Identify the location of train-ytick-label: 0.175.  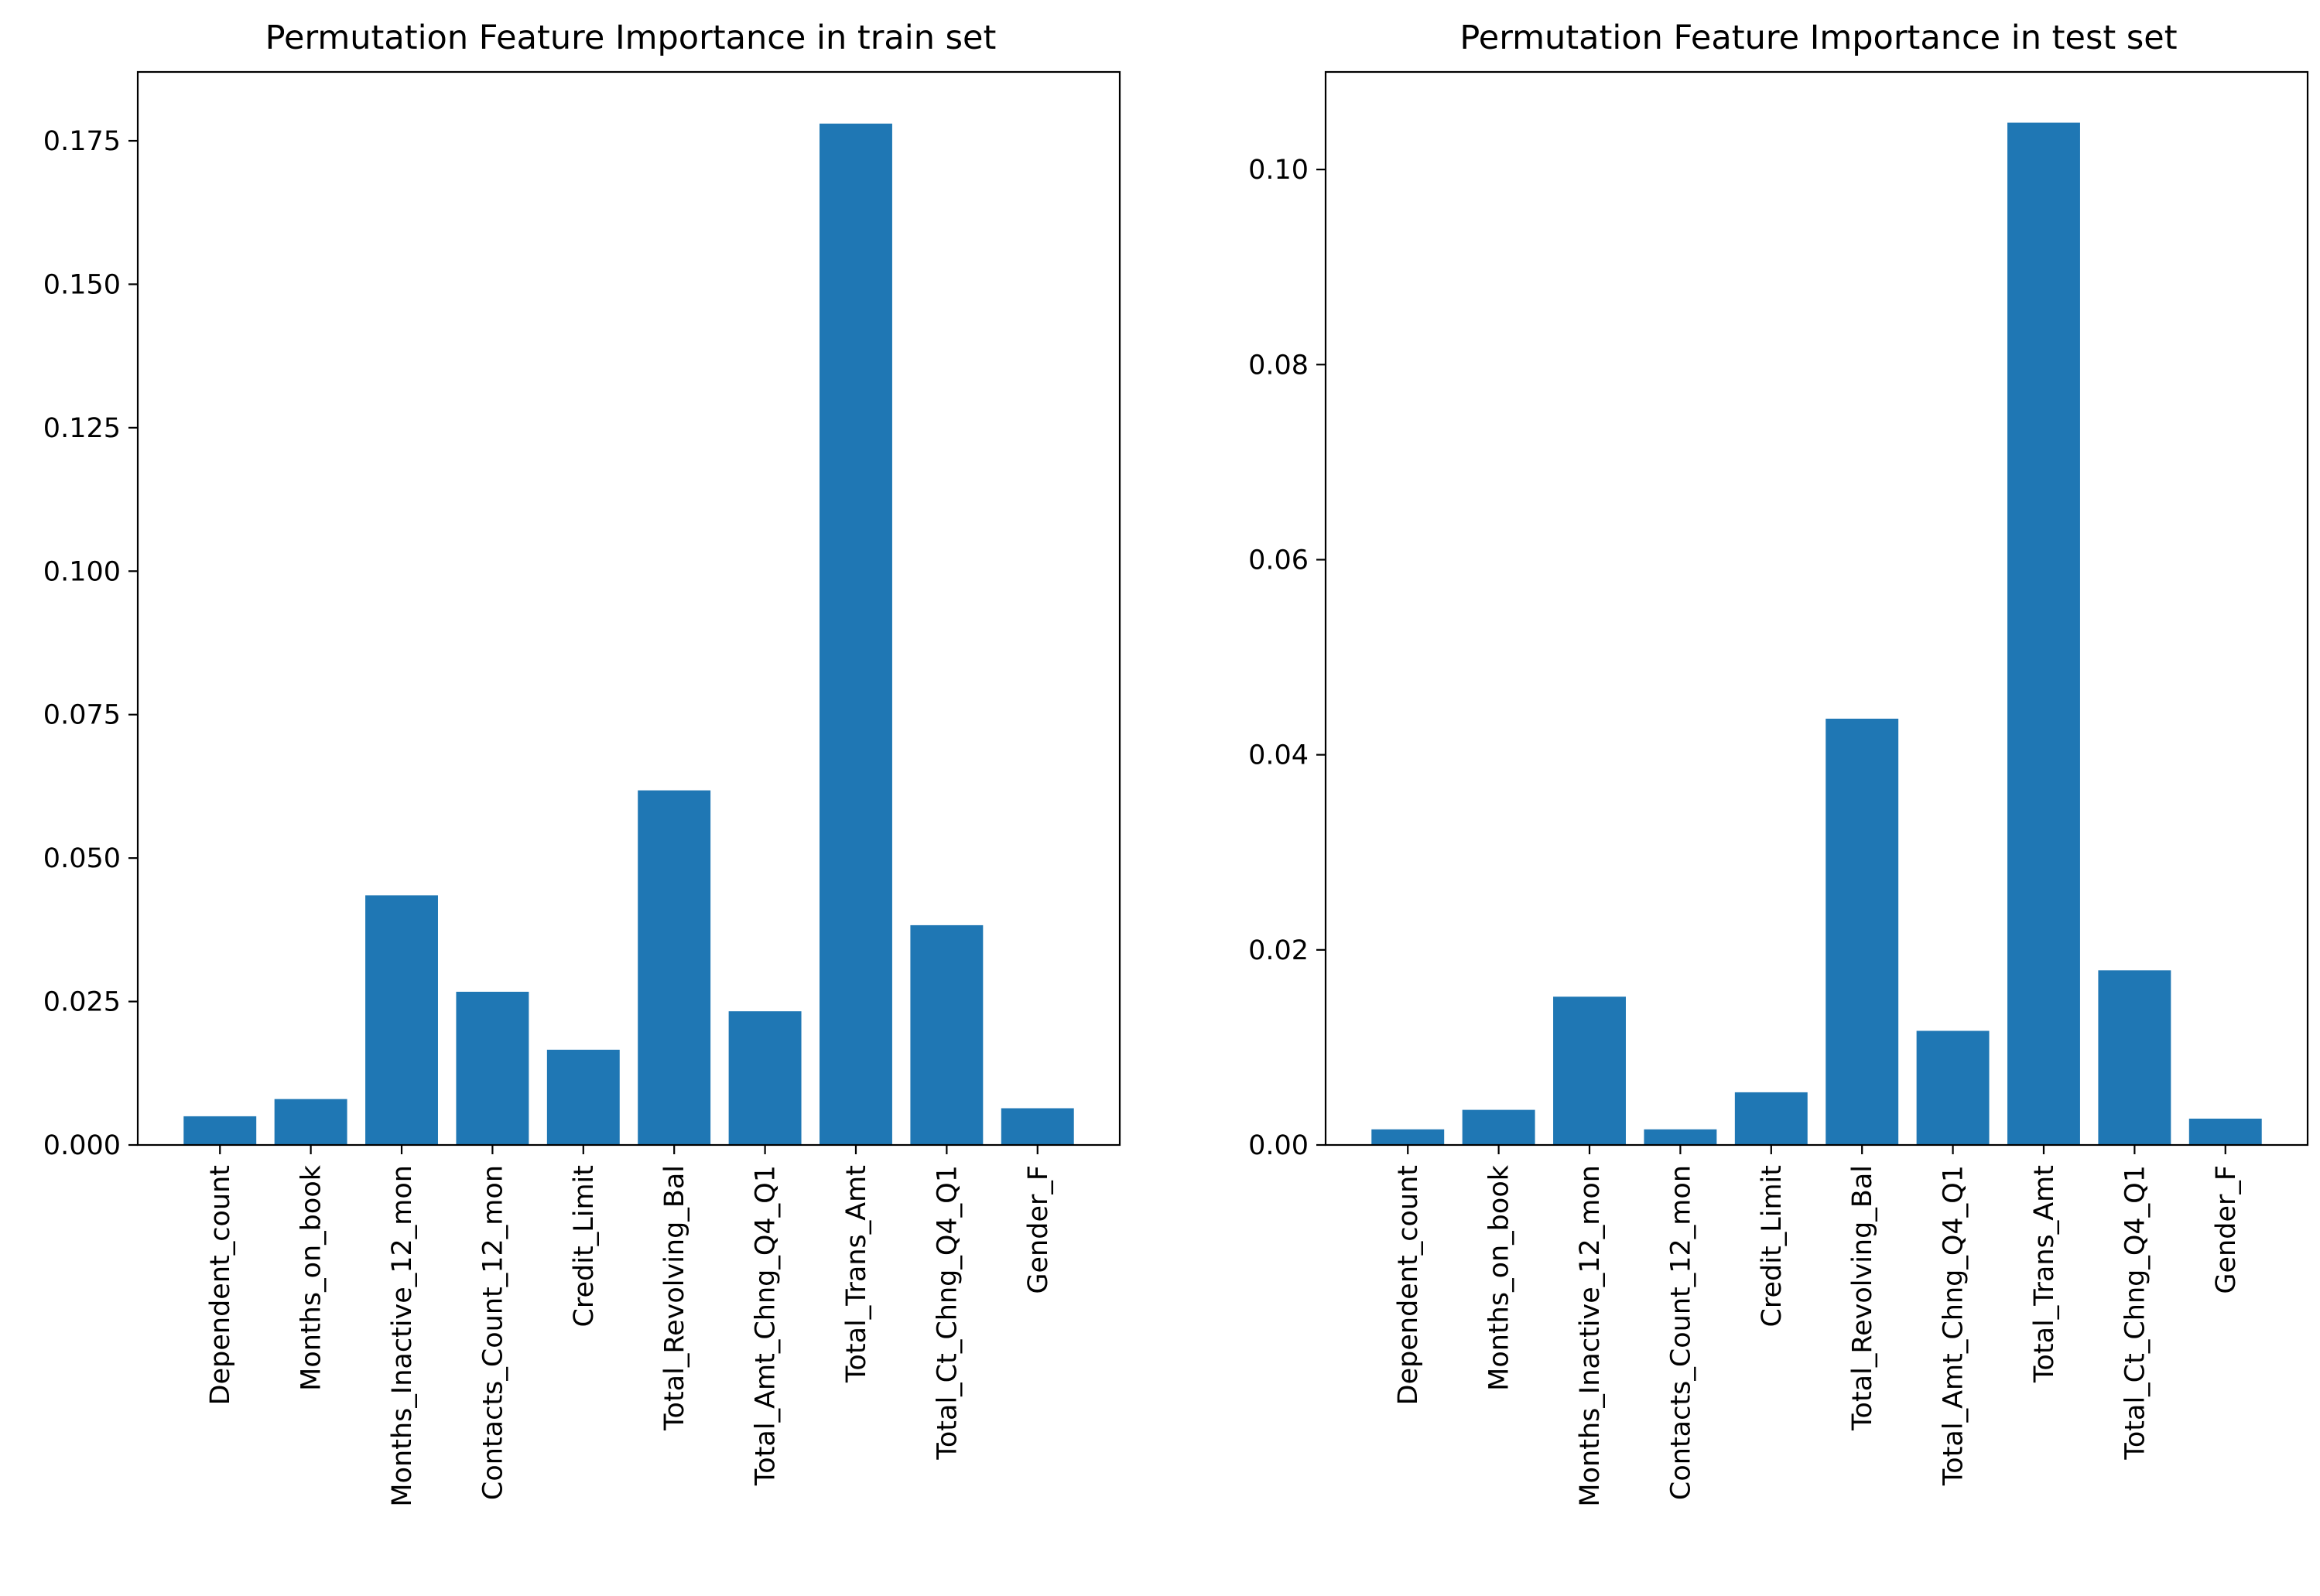
(82, 141).